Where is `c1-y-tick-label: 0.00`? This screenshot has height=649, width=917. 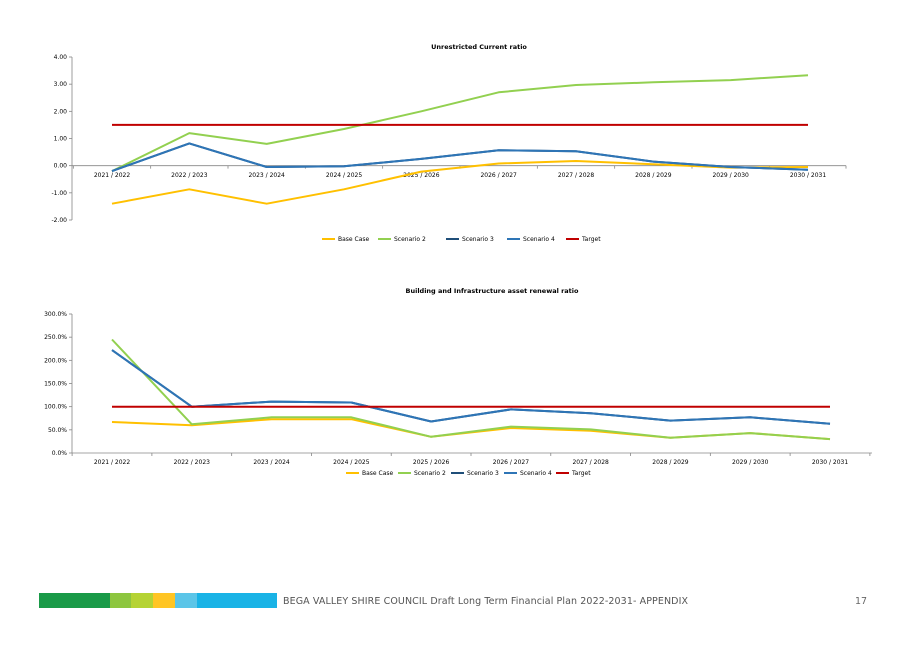
c1-y-tick-label: 0.00 is located at coordinates (61, 166).